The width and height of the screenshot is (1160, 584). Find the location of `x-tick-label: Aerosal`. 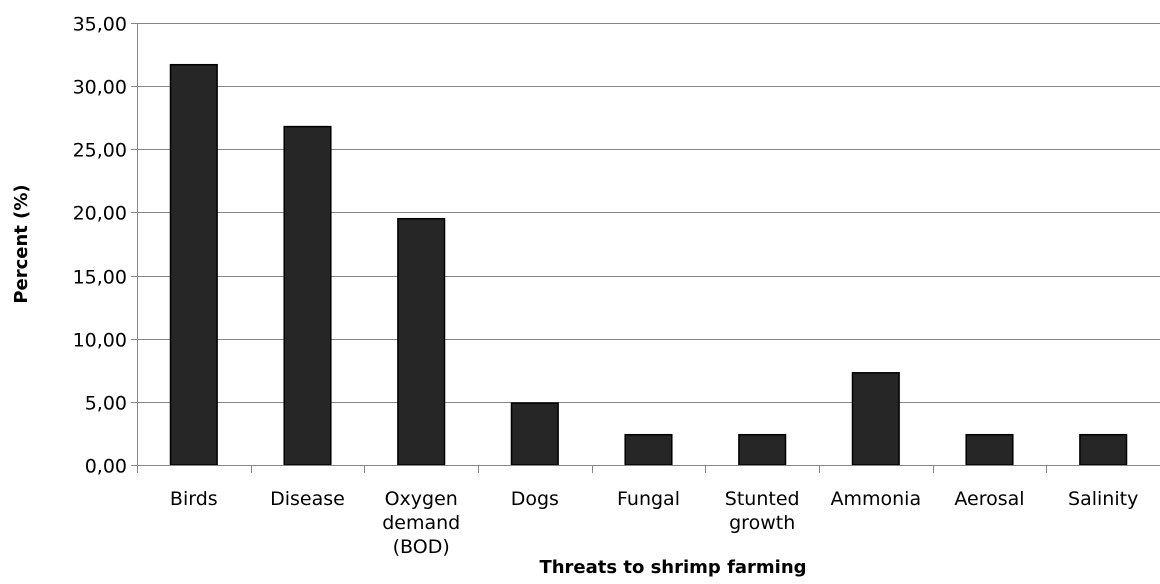

x-tick-label: Aerosal is located at coordinates (989, 499).